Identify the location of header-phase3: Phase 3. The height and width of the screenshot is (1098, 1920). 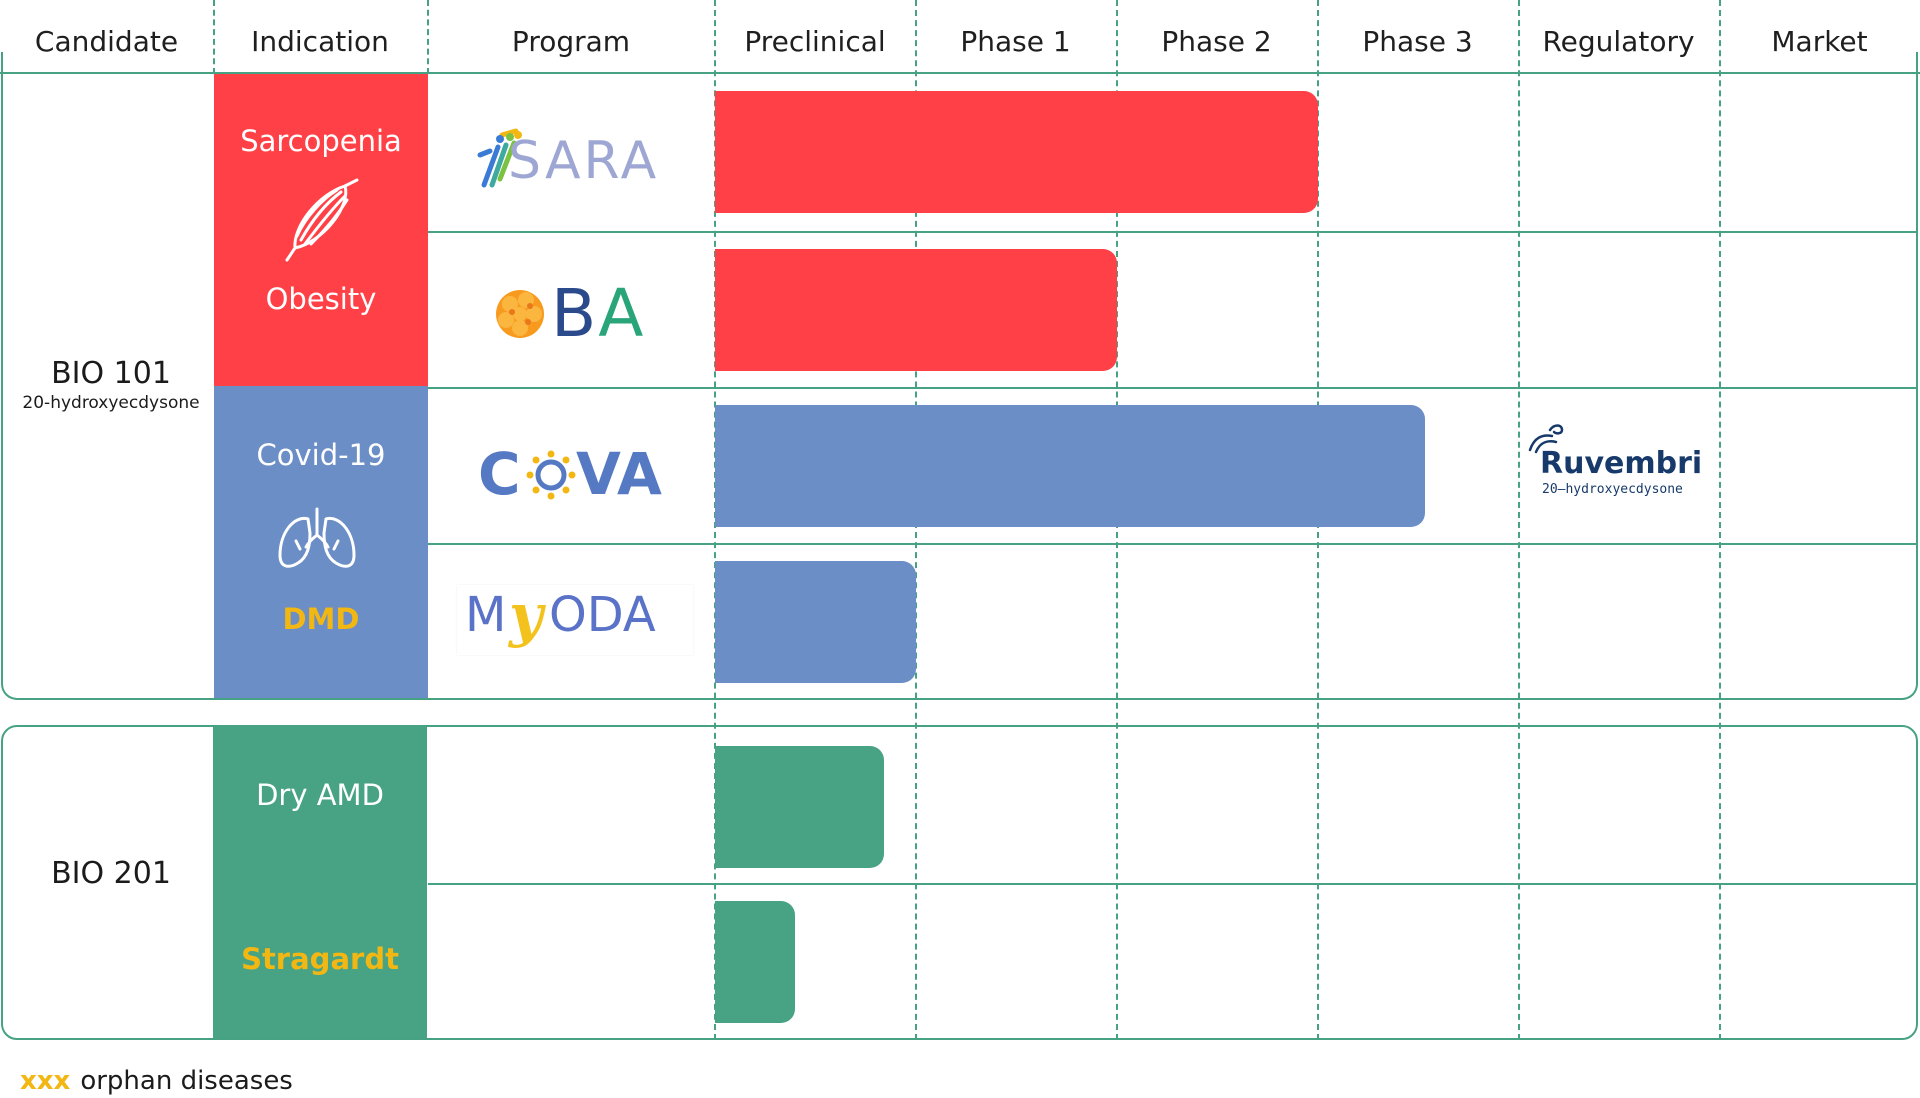
(1417, 41).